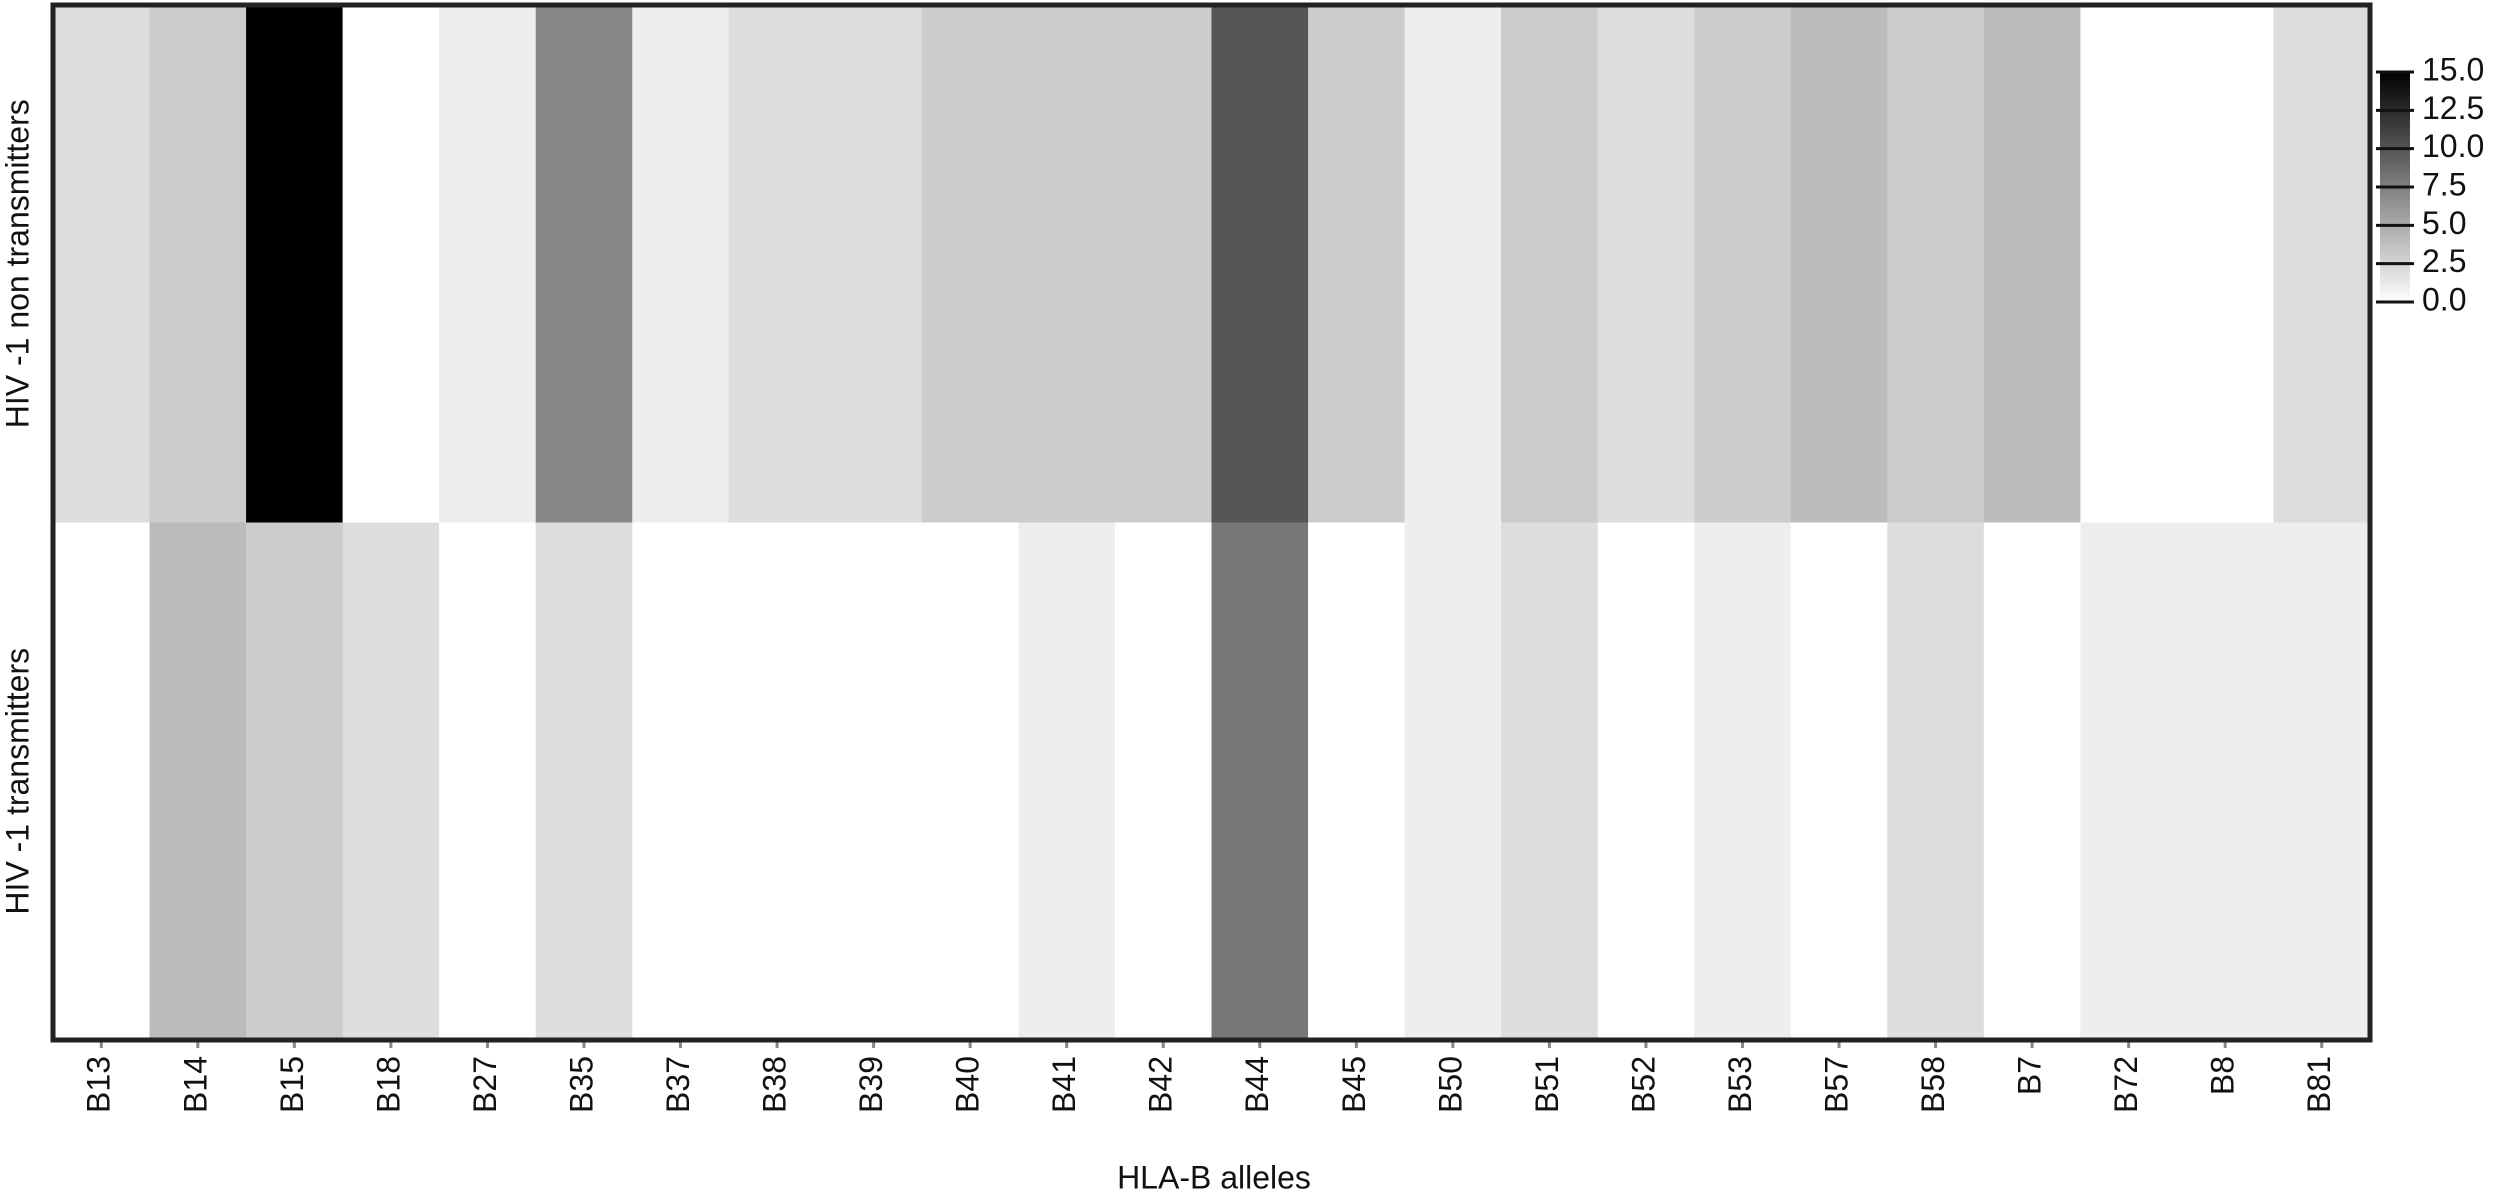  Describe the element at coordinates (2444, 261) in the screenshot. I see `colorbar-tick-label: 2.5` at that location.